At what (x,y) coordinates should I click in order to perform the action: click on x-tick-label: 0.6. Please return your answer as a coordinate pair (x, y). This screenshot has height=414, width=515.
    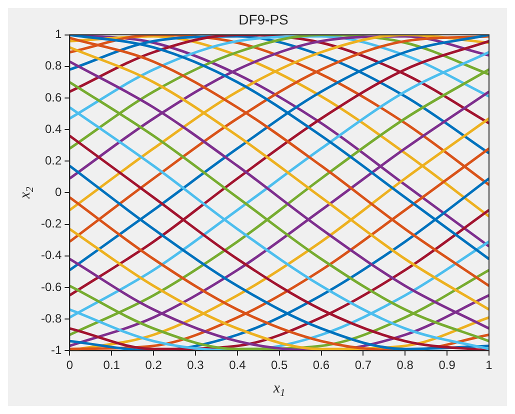
    Looking at the image, I should click on (321, 365).